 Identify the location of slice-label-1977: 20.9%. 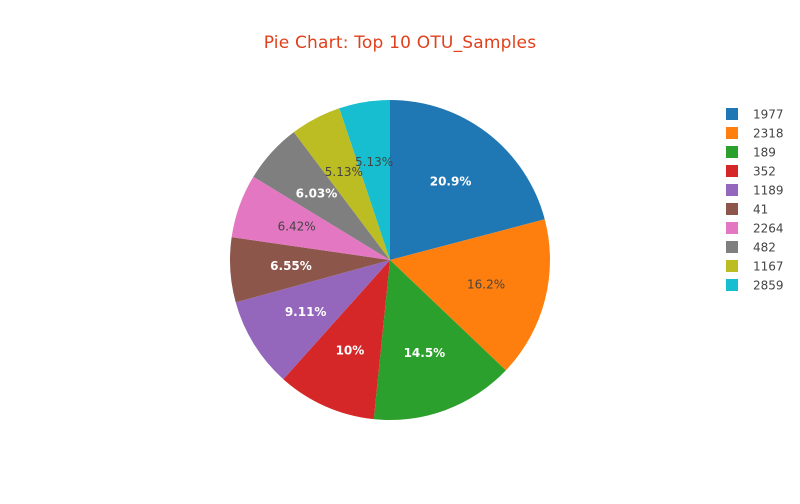
(451, 181).